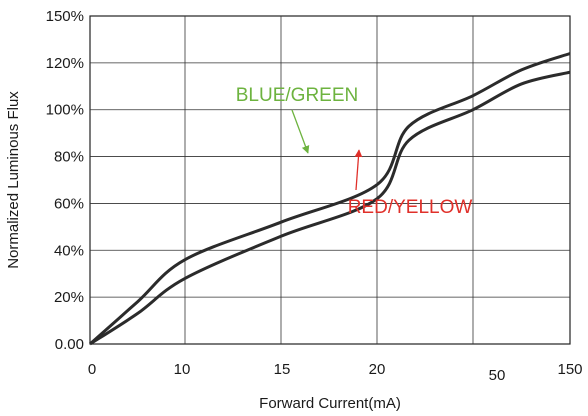  I want to click on y-tick-label: 0.00, so click(69, 344).